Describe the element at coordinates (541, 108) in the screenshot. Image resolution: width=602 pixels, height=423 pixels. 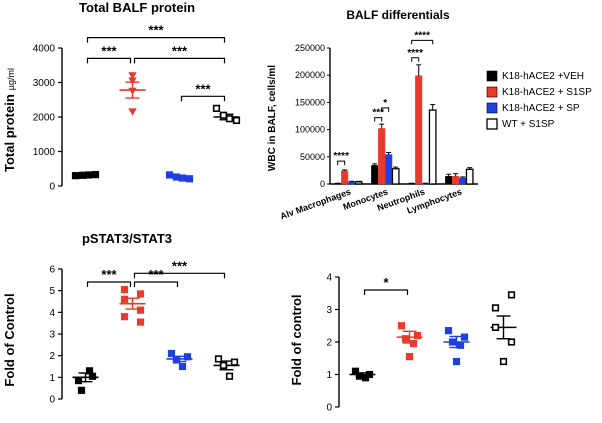
I see `legend-label: K18-hACE2 + SP` at that location.